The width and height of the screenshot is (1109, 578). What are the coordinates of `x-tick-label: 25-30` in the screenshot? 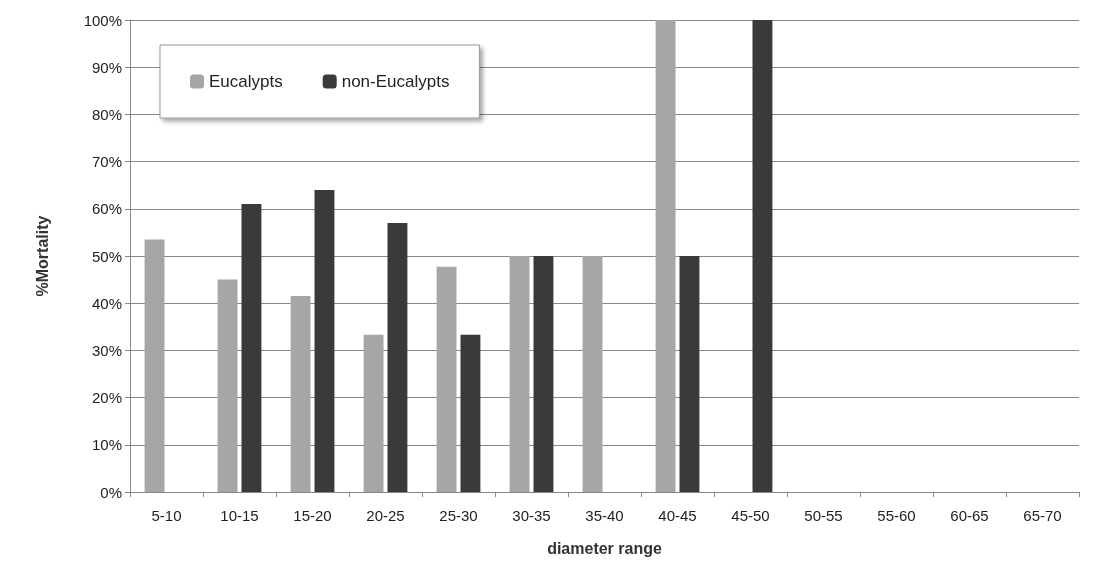 It's located at (458, 515).